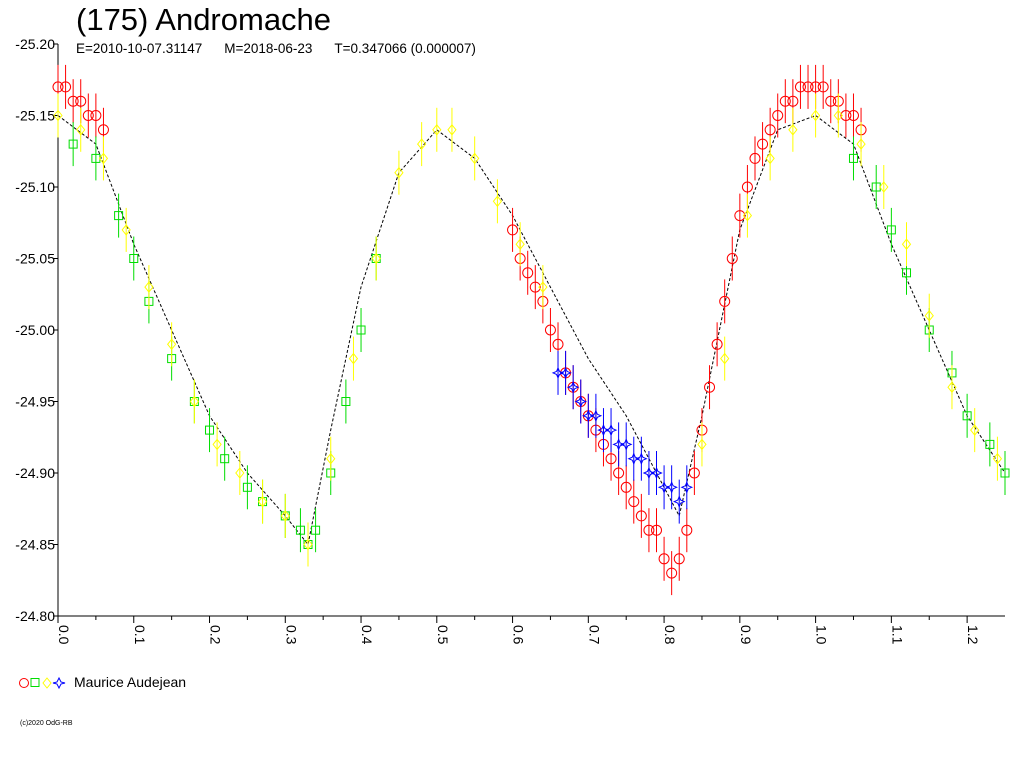 The height and width of the screenshot is (768, 1024). What do you see at coordinates (367, 635) in the screenshot?
I see `x-tick-label: 0.4` at bounding box center [367, 635].